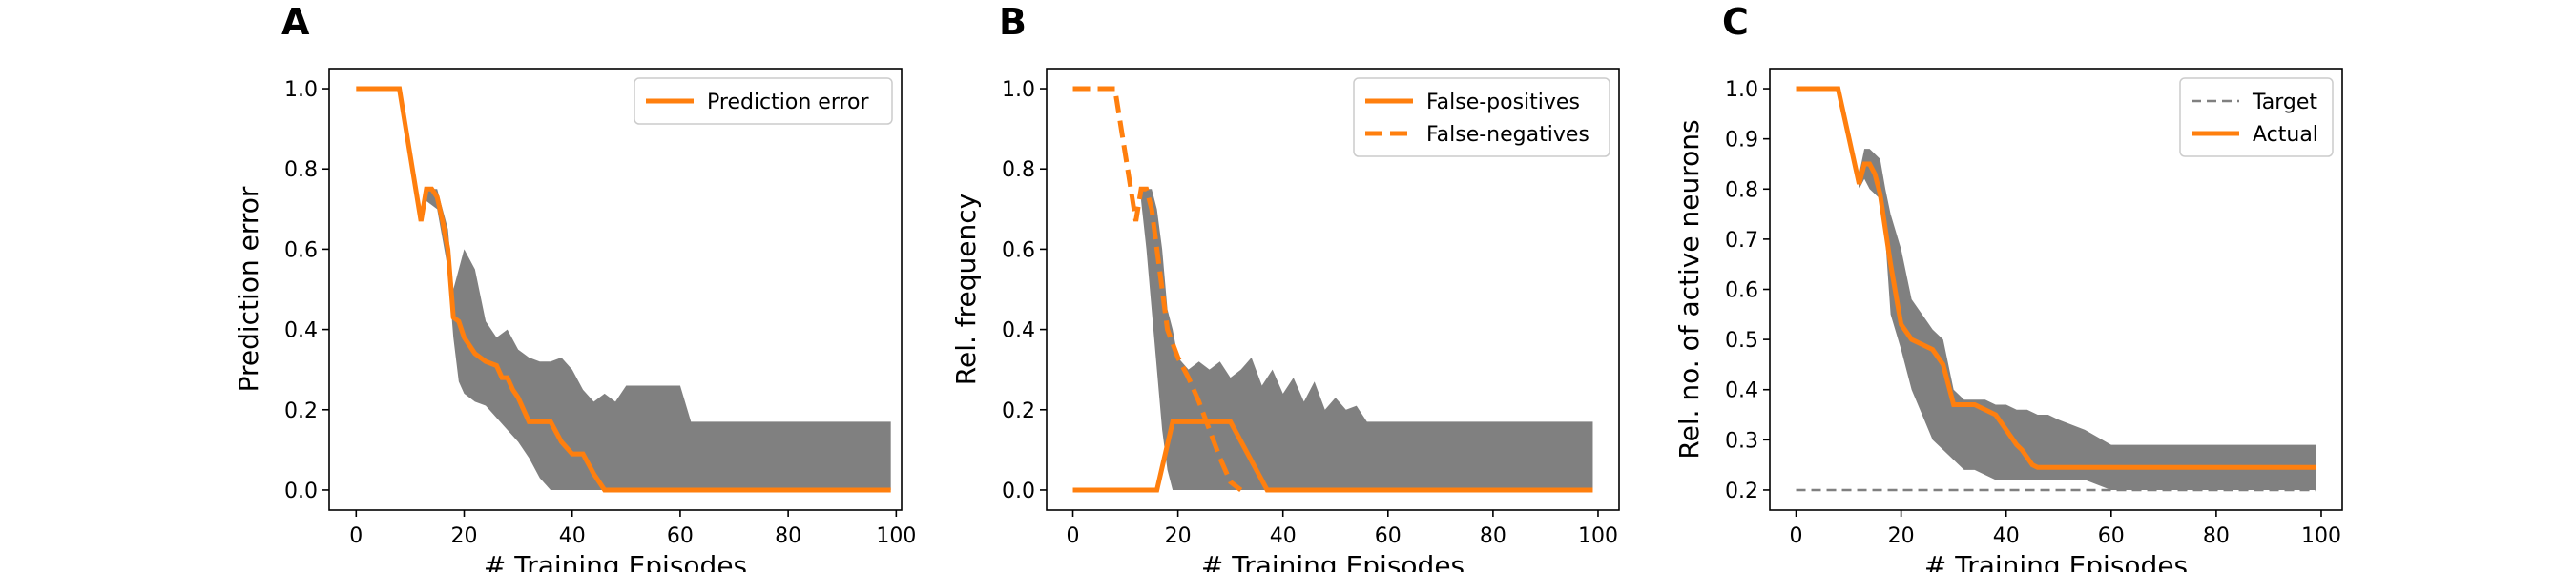 The width and height of the screenshot is (2576, 572). What do you see at coordinates (295, 22) in the screenshot?
I see `panel-letter: A` at bounding box center [295, 22].